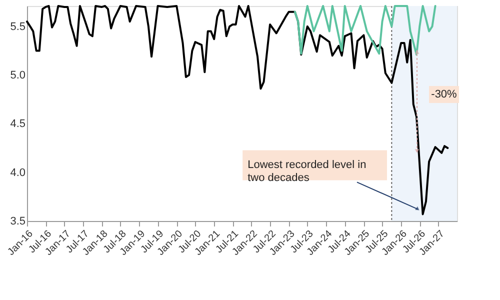 Image resolution: width=500 pixels, height=300 pixels. What do you see at coordinates (18, 172) in the screenshot?
I see `y-tick-label: 4.0` at bounding box center [18, 172].